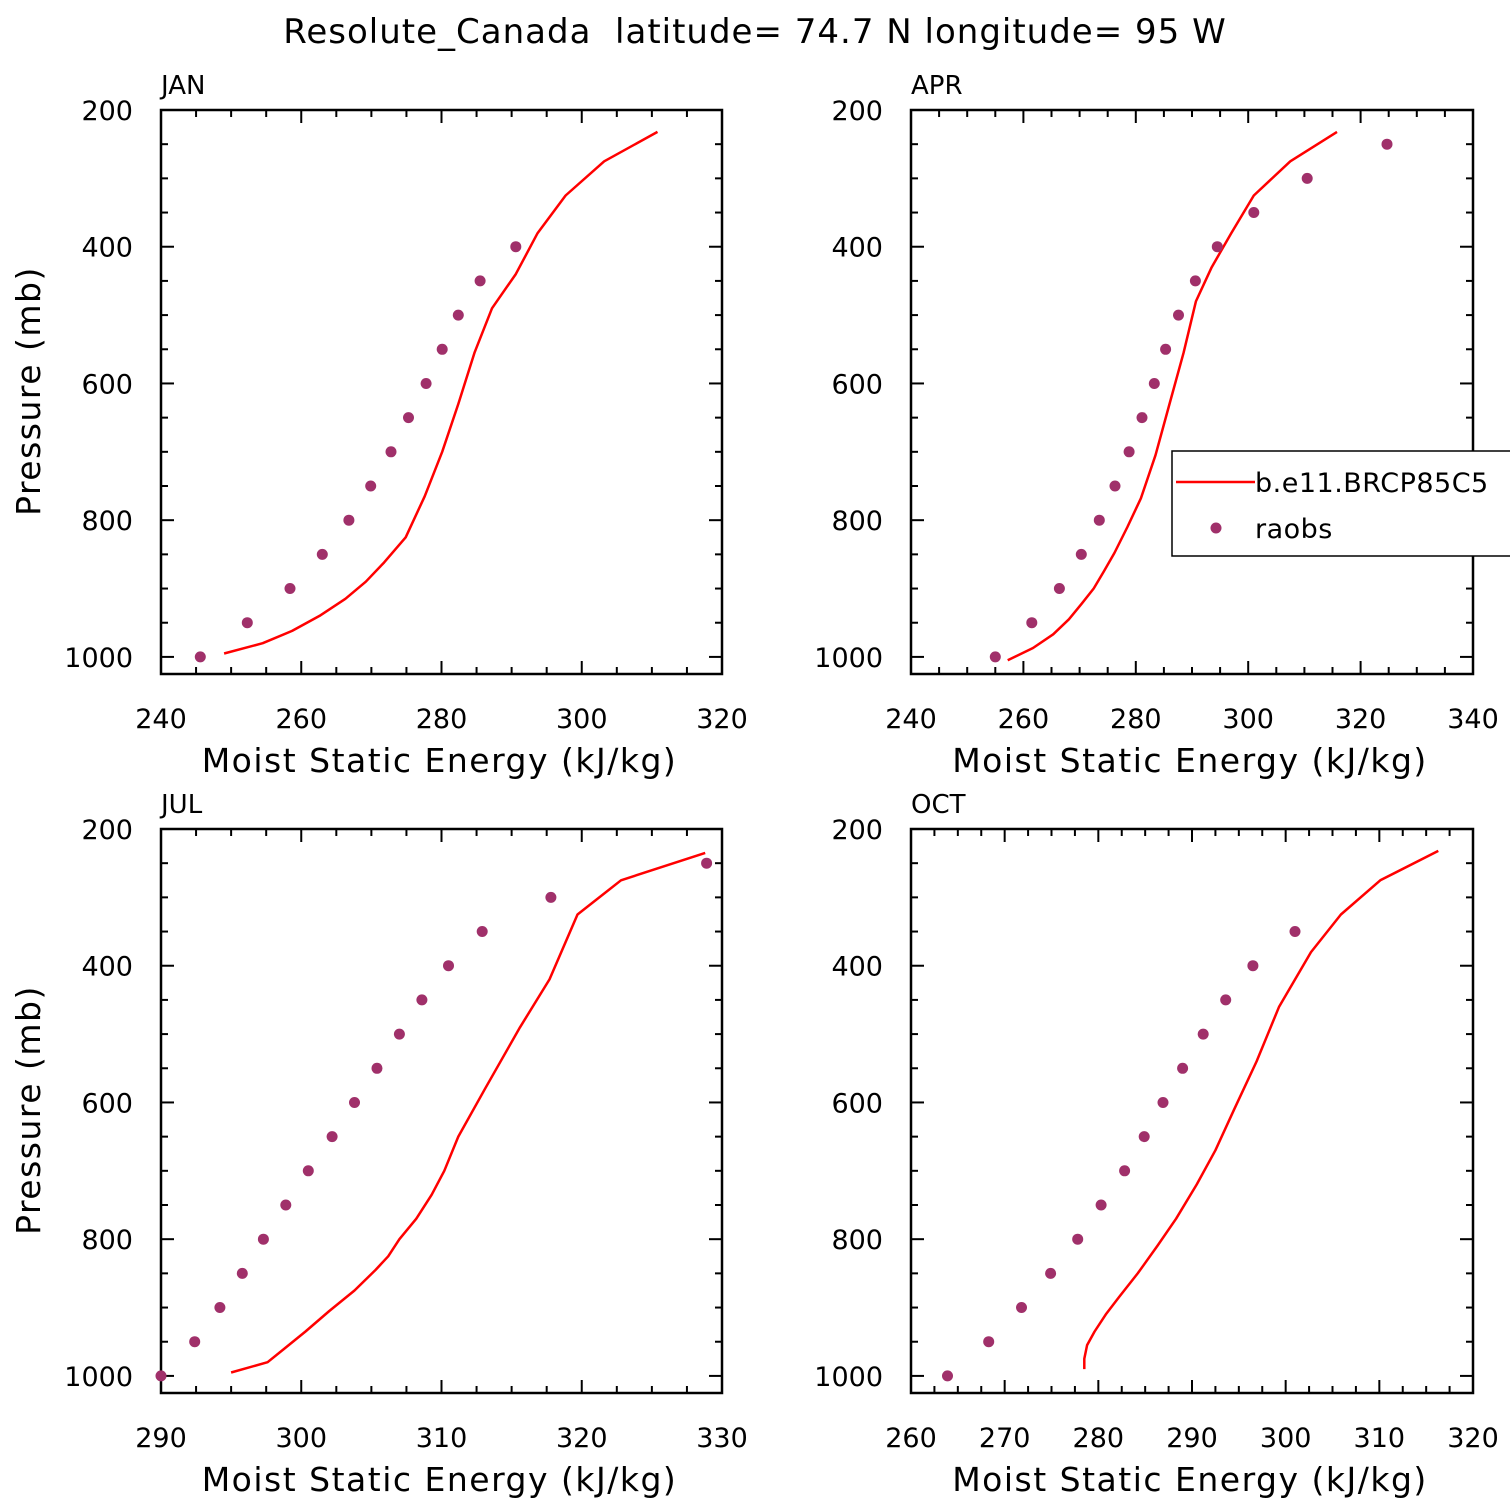  Describe the element at coordinates (1294, 529) in the screenshot. I see `legend-obs-label: raobs` at that location.